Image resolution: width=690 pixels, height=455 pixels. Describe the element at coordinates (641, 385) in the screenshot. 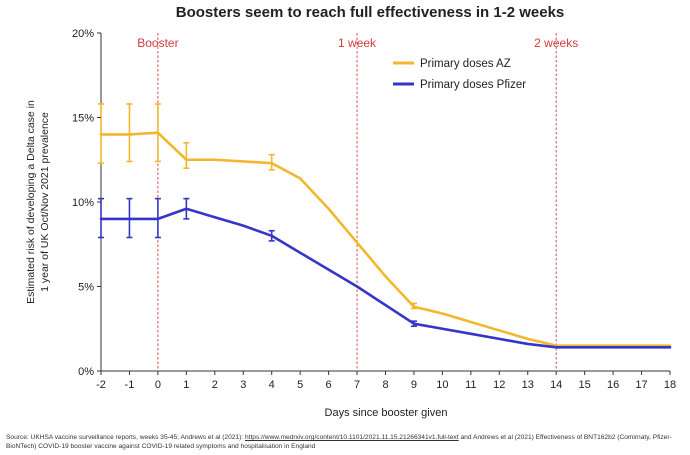

I see `x-tick-label: 17` at that location.